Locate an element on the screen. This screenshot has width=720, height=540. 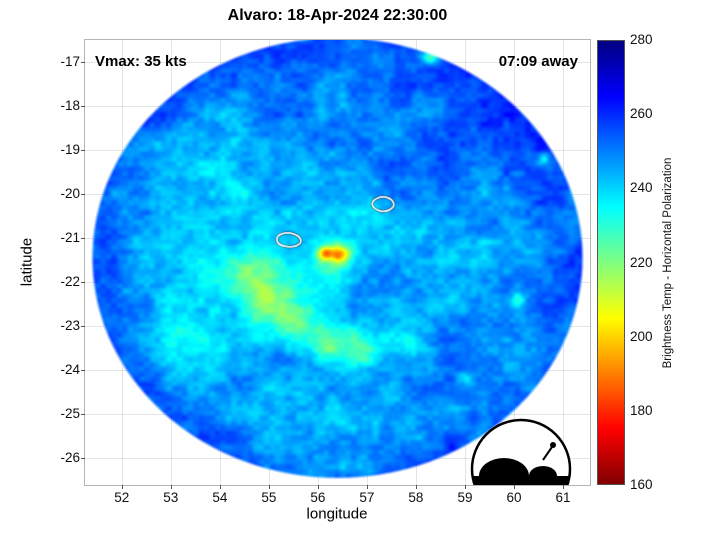
x-tick-label: 57 is located at coordinates (367, 497).